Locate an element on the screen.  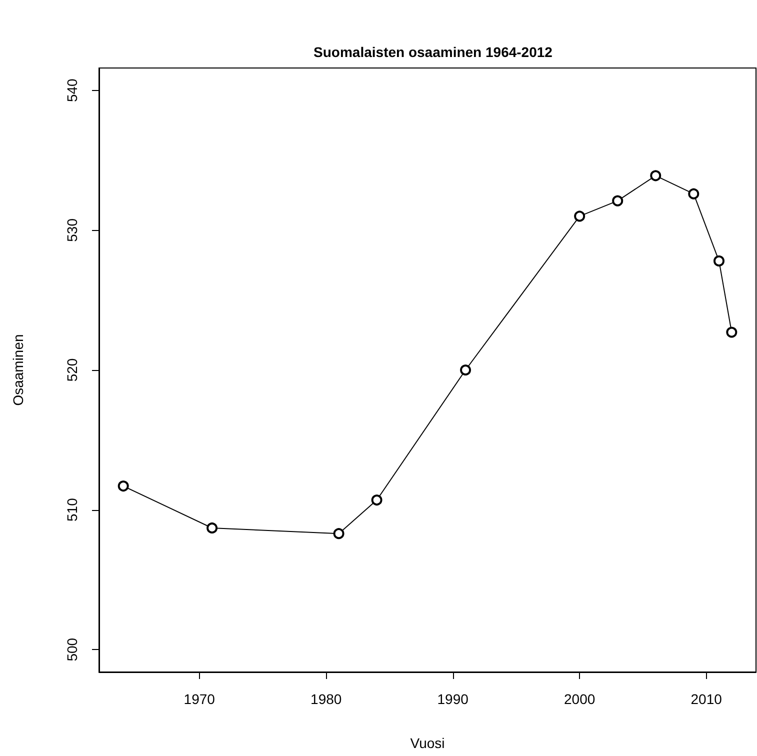
y-tick-label: 540 is located at coordinates (72, 90).